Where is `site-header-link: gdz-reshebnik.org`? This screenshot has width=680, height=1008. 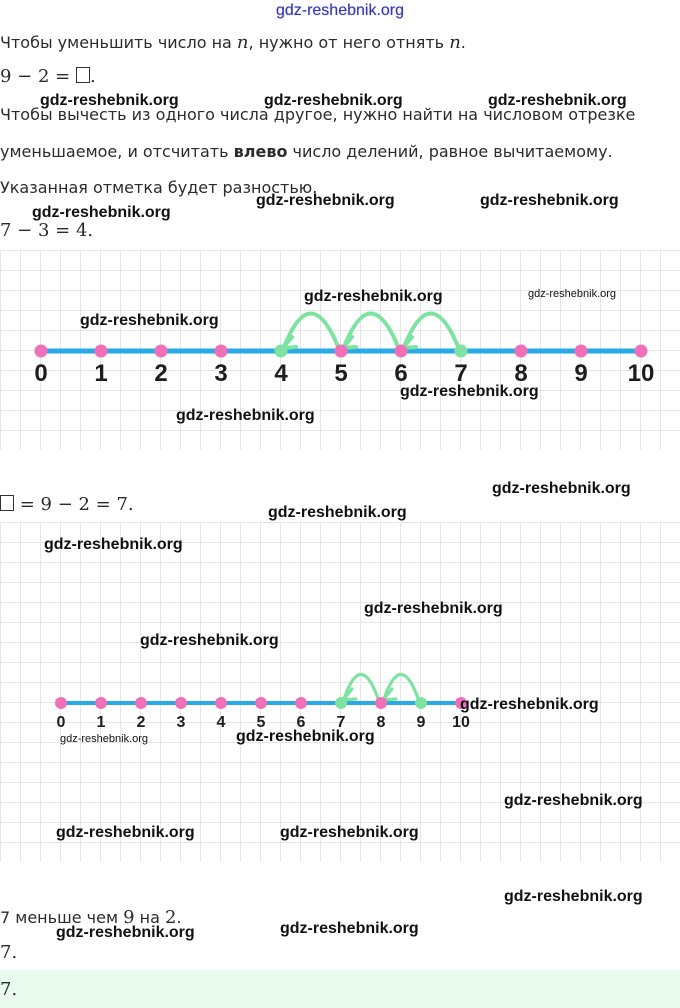
site-header-link: gdz-reshebnik.org is located at coordinates (340, 10).